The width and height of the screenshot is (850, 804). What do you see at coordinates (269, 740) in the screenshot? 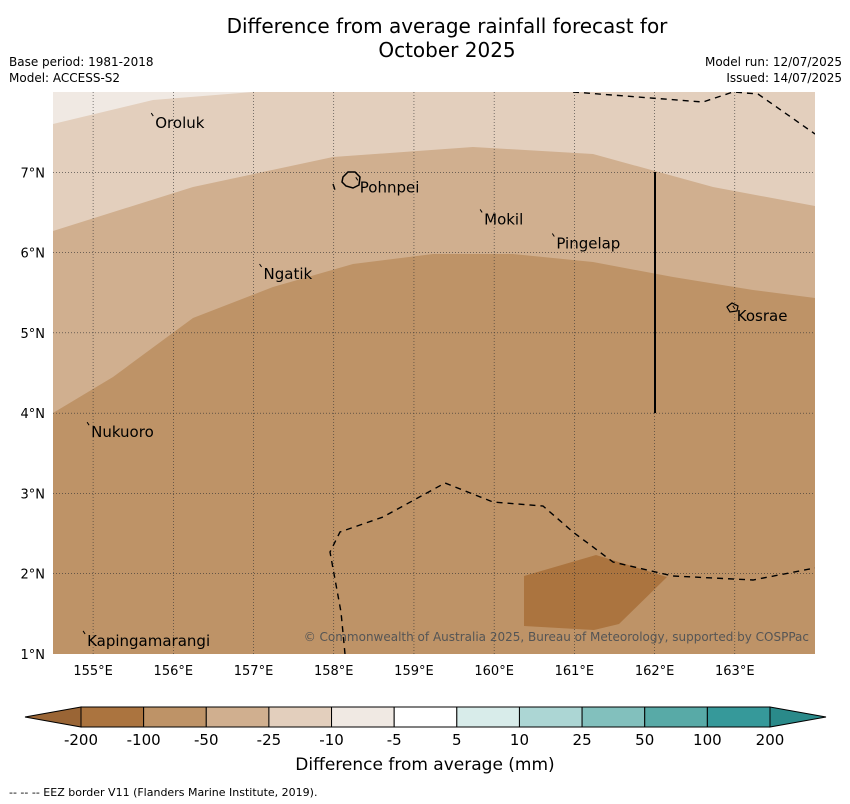
I see `colorbar-tick-label: -25` at bounding box center [269, 740].